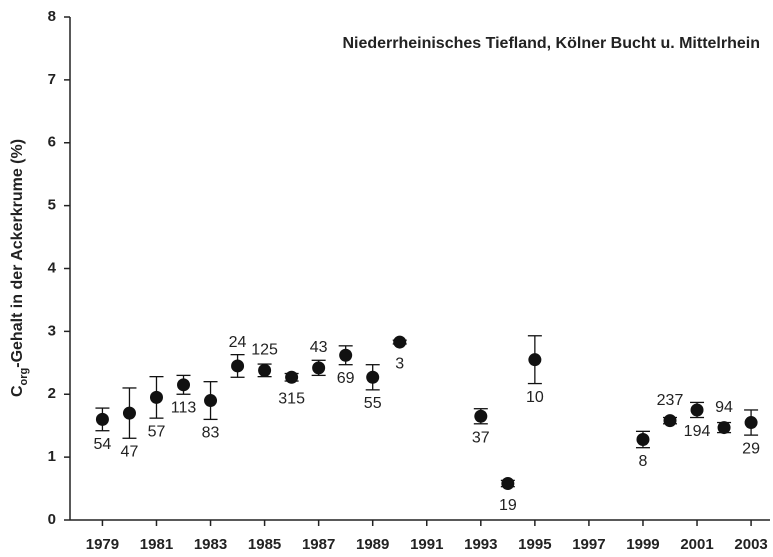  I want to click on x-tick-label: 1997, so click(588, 544).